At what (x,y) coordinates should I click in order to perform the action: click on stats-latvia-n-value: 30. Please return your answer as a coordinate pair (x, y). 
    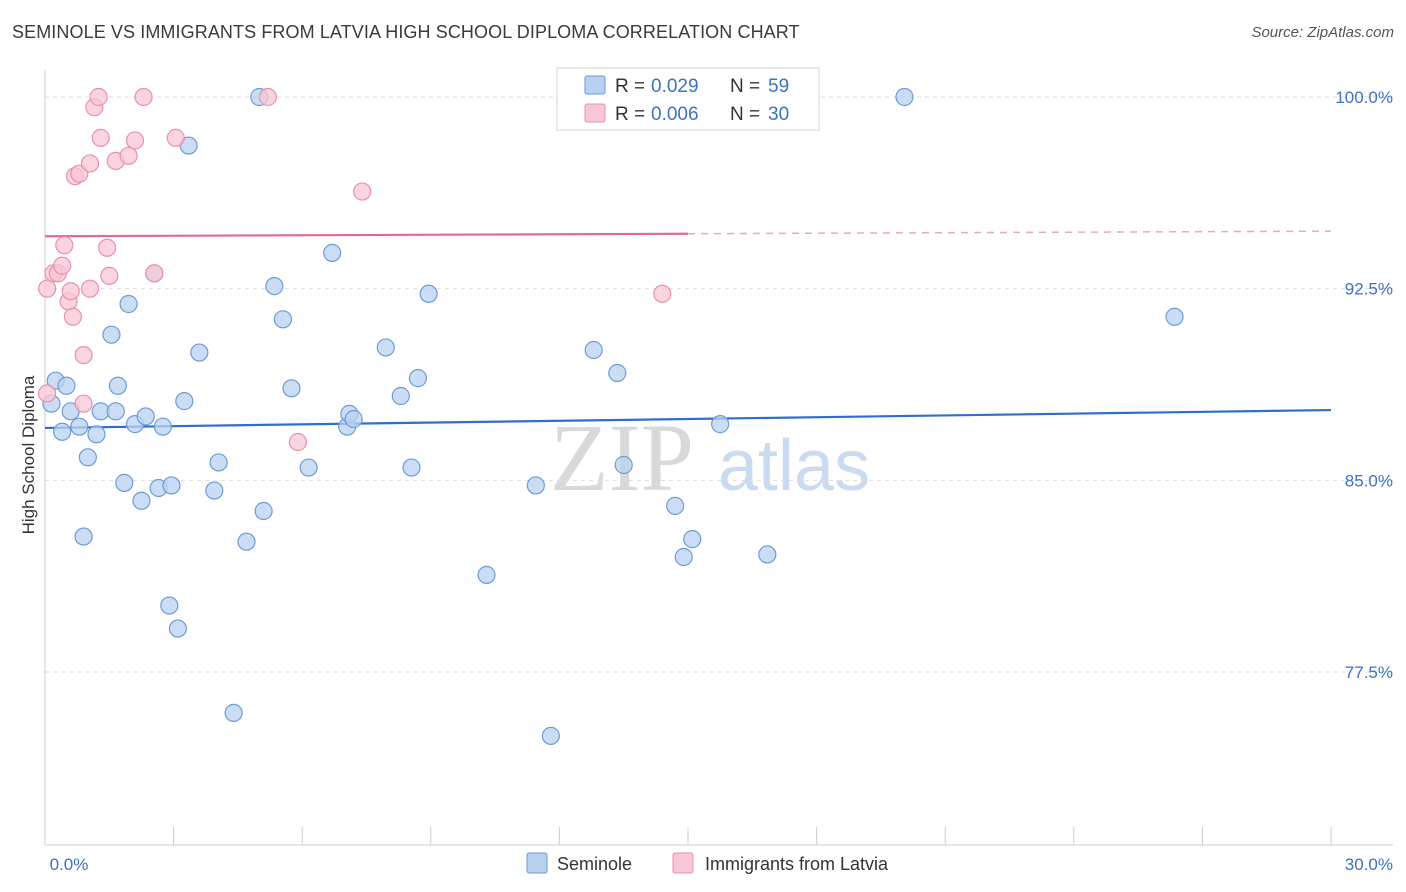
    Looking at the image, I should click on (778, 114).